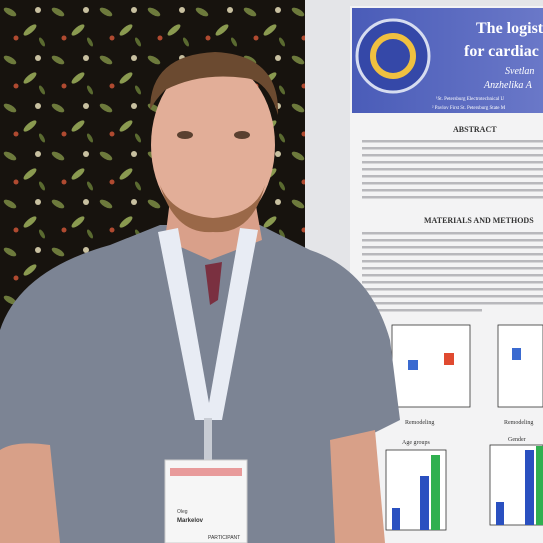 Image resolution: width=543 pixels, height=543 pixels. I want to click on badge-role: PARTICIPANT, so click(224, 538).